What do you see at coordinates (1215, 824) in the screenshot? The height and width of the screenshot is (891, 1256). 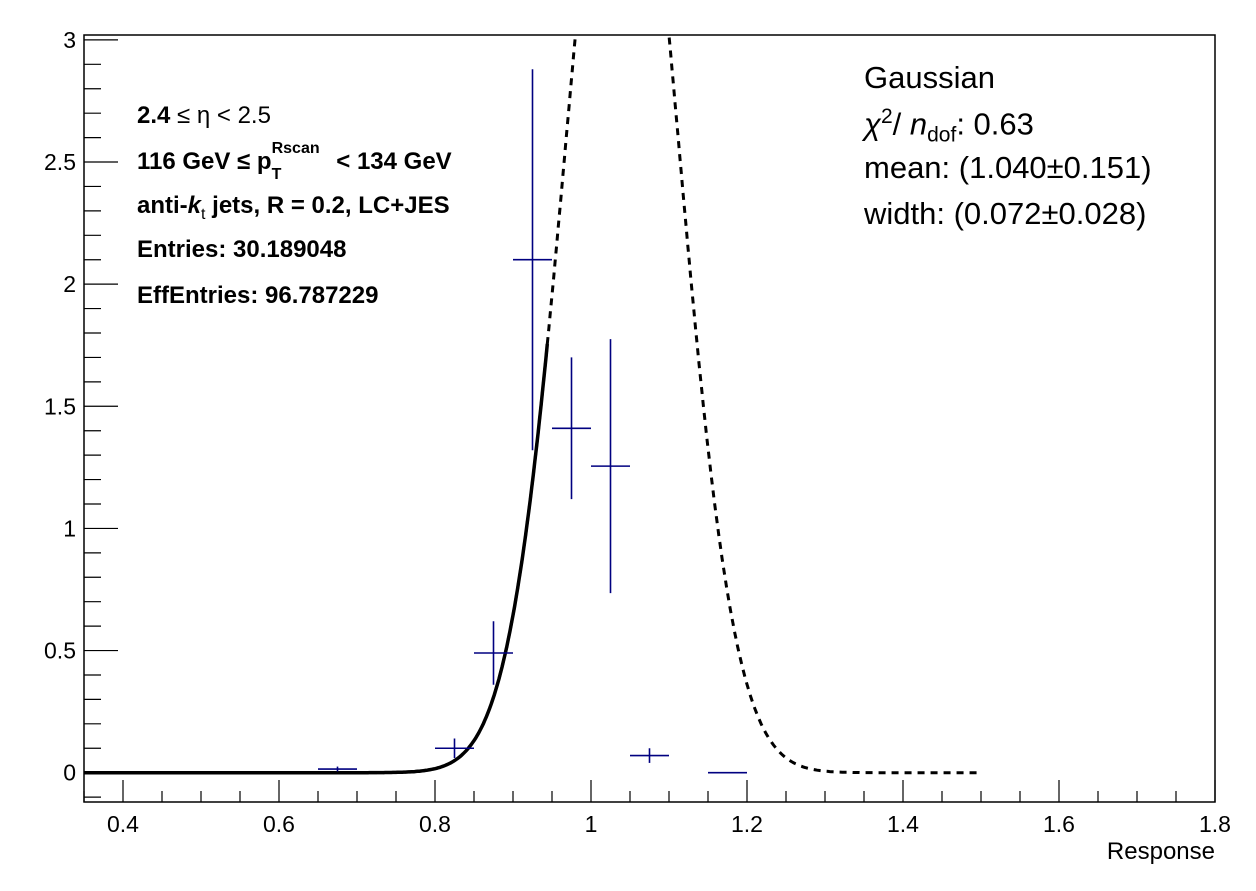 I see `x-tick-label: 1.8` at bounding box center [1215, 824].